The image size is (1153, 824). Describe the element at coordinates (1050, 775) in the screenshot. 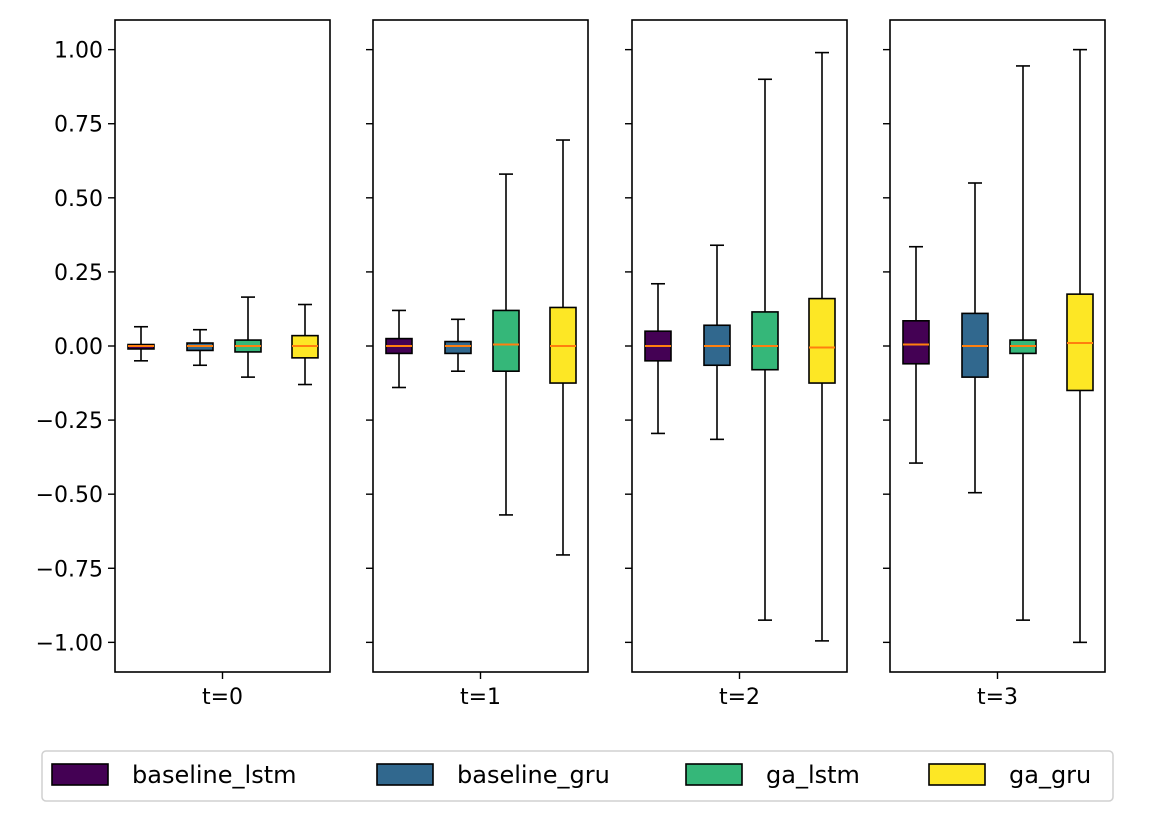

I see `legend-label-ga_gru: ga_gru` at that location.